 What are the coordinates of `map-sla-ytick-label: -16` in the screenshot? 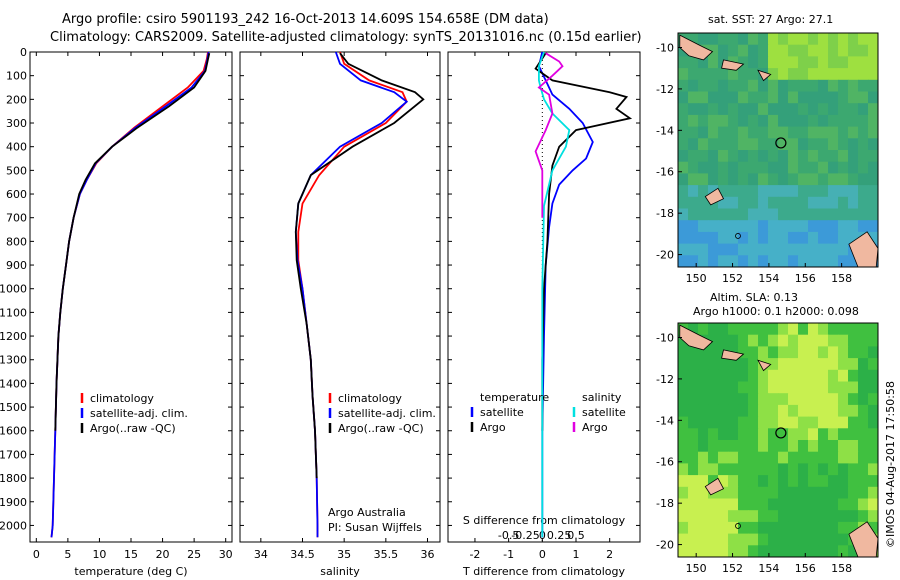 It's located at (665, 462).